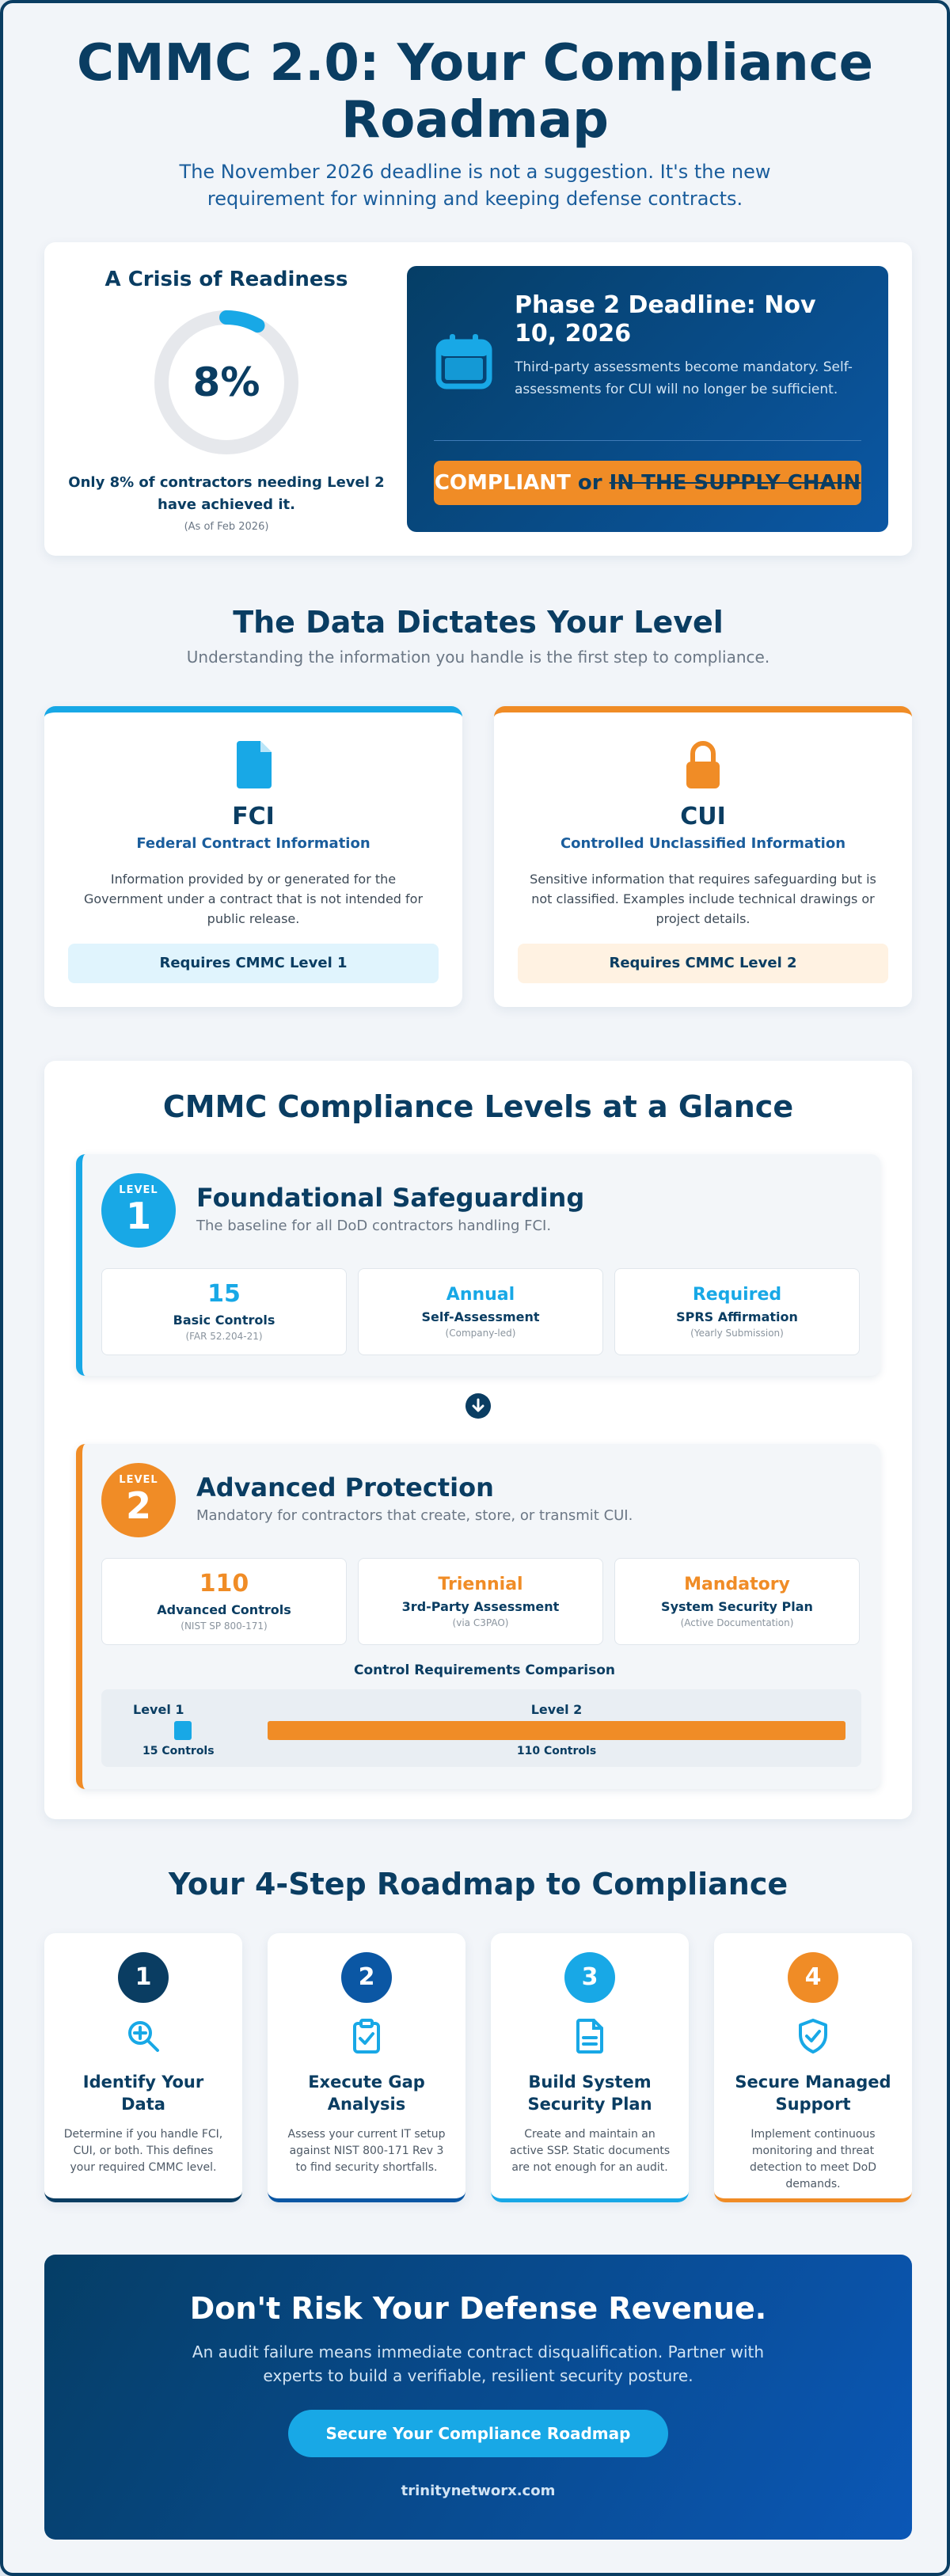  I want to click on readiness-ring-chart, so click(226, 382).